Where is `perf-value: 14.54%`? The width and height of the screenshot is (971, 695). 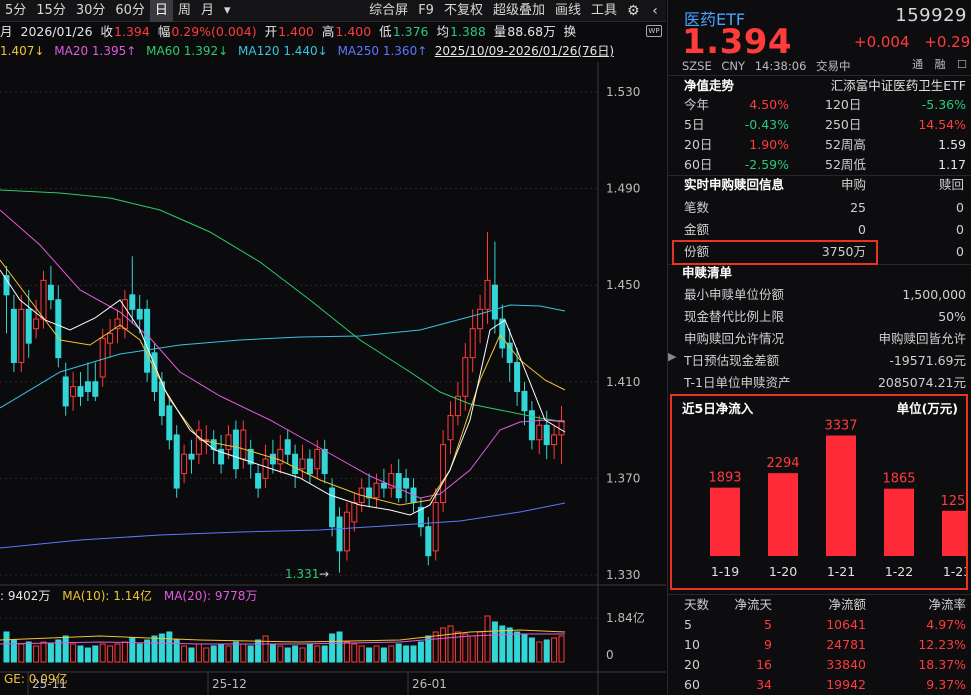 perf-value: 14.54% is located at coordinates (942, 124).